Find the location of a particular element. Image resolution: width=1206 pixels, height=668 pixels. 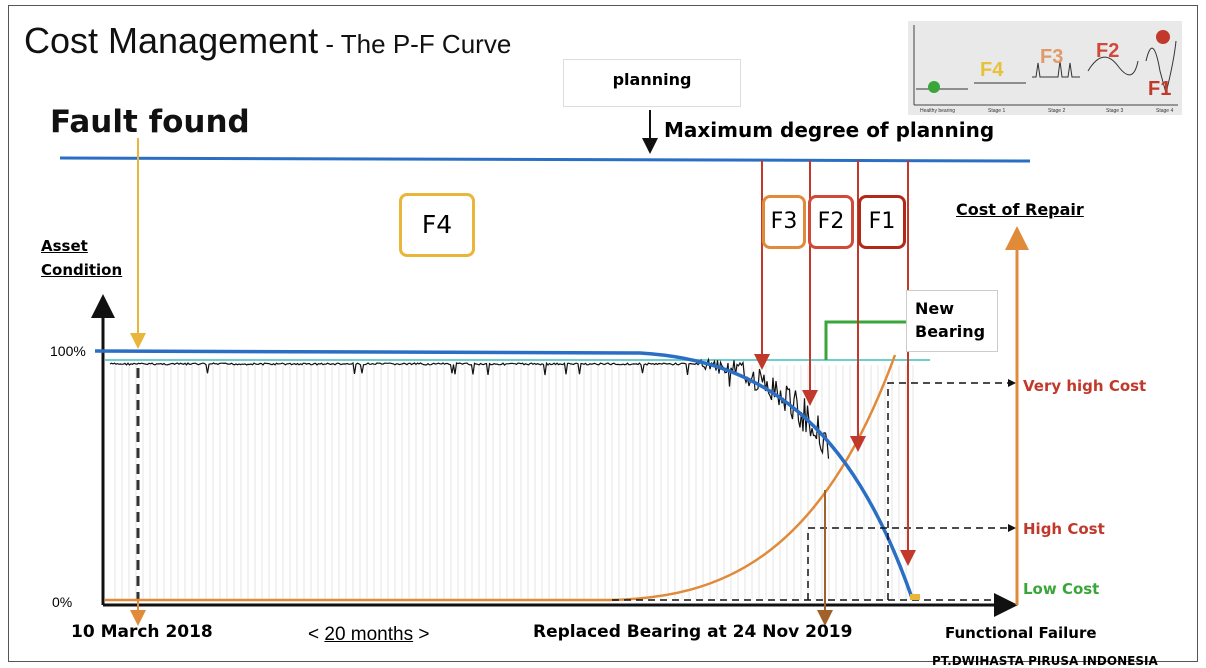

stage-f4-box: F4 is located at coordinates (437, 225).